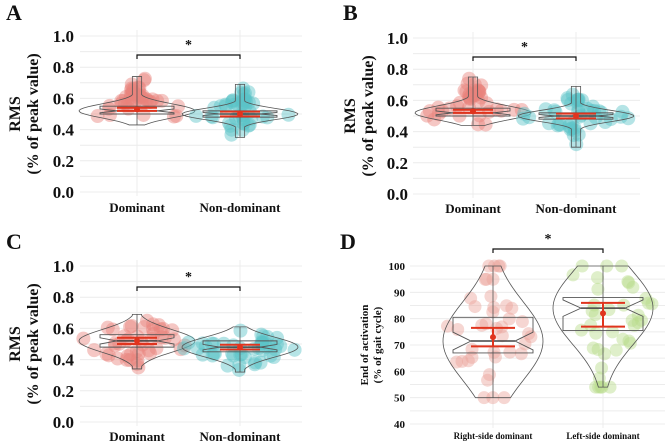 This screenshot has height=445, width=669. What do you see at coordinates (14, 12) in the screenshot?
I see `panel-label: A` at bounding box center [14, 12].